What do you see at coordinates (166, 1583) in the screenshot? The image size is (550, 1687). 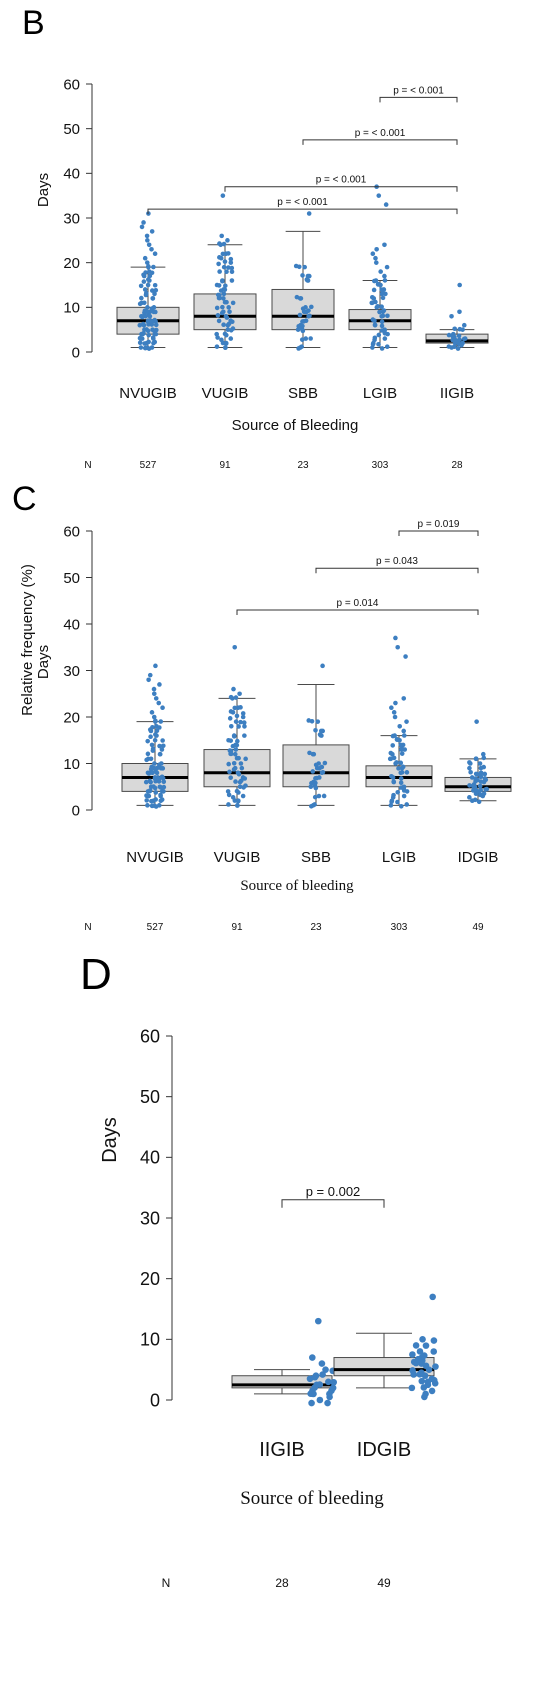 I see `n-label: N` at bounding box center [166, 1583].